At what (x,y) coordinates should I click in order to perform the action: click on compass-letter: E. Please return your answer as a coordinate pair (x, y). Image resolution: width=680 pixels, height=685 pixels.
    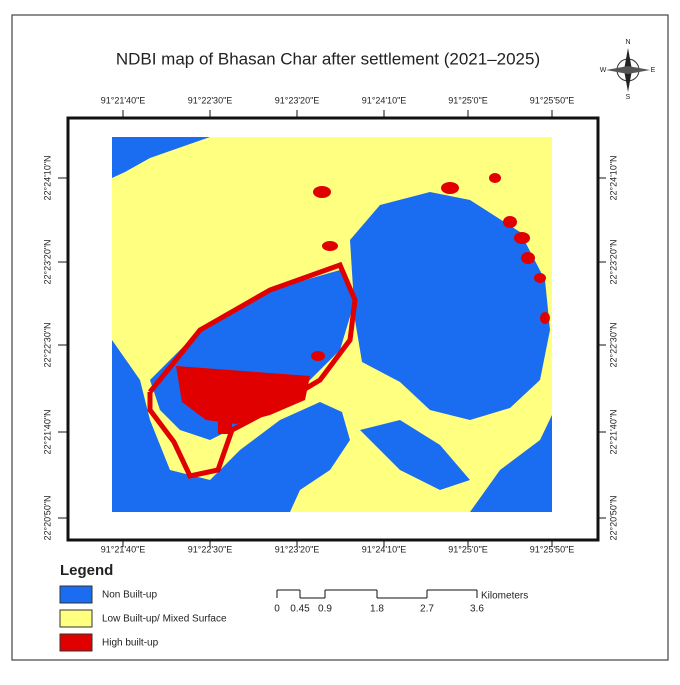
    Looking at the image, I should click on (653, 70).